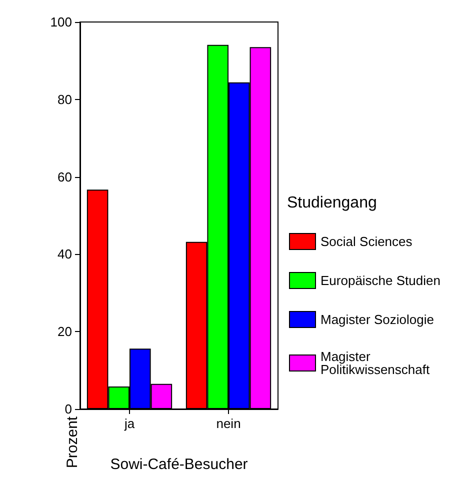 The width and height of the screenshot is (459, 479). What do you see at coordinates (65, 99) in the screenshot?
I see `y-tick-label: 80` at bounding box center [65, 99].